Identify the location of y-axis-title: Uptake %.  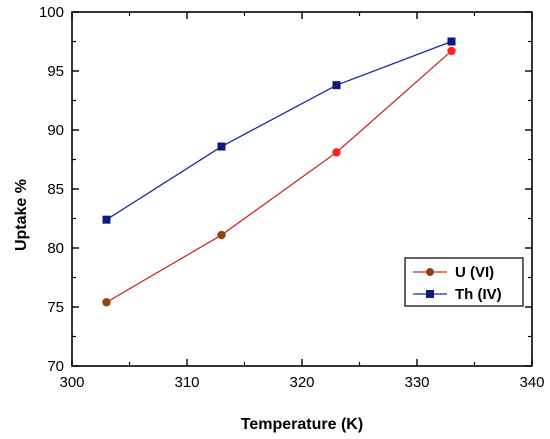
(21, 215).